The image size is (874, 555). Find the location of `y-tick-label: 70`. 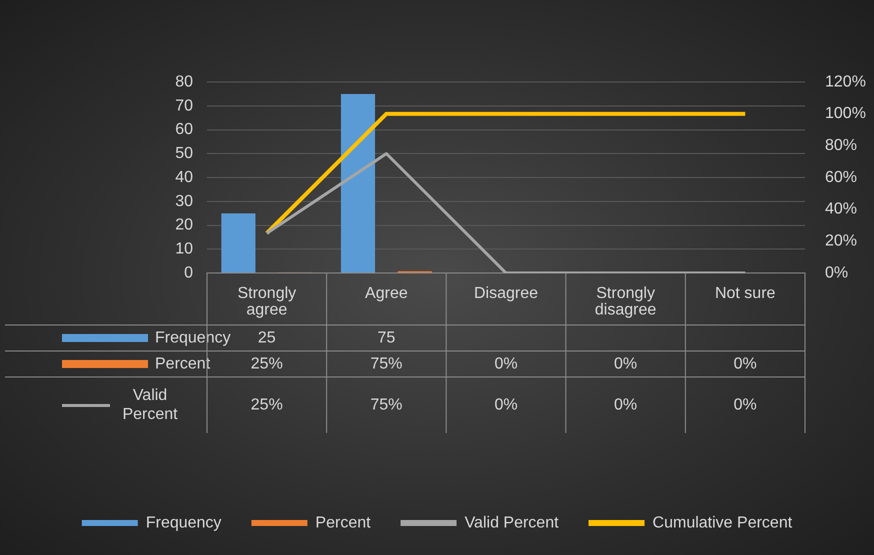

y-tick-label: 70 is located at coordinates (184, 105).